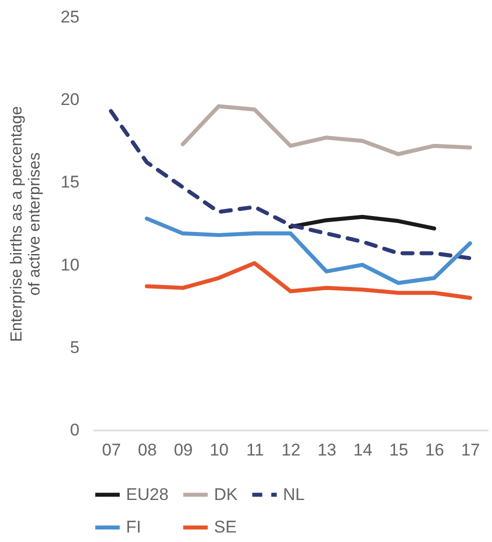  I want to click on x-tick-label: 10, so click(219, 450).